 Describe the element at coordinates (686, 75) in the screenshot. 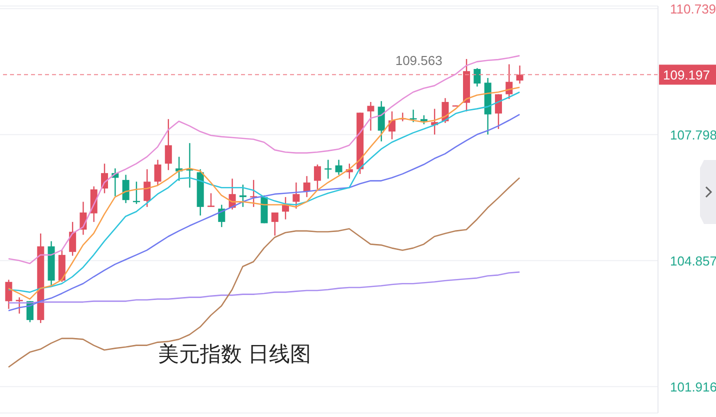

I see `ref-line-label: 109.197` at that location.